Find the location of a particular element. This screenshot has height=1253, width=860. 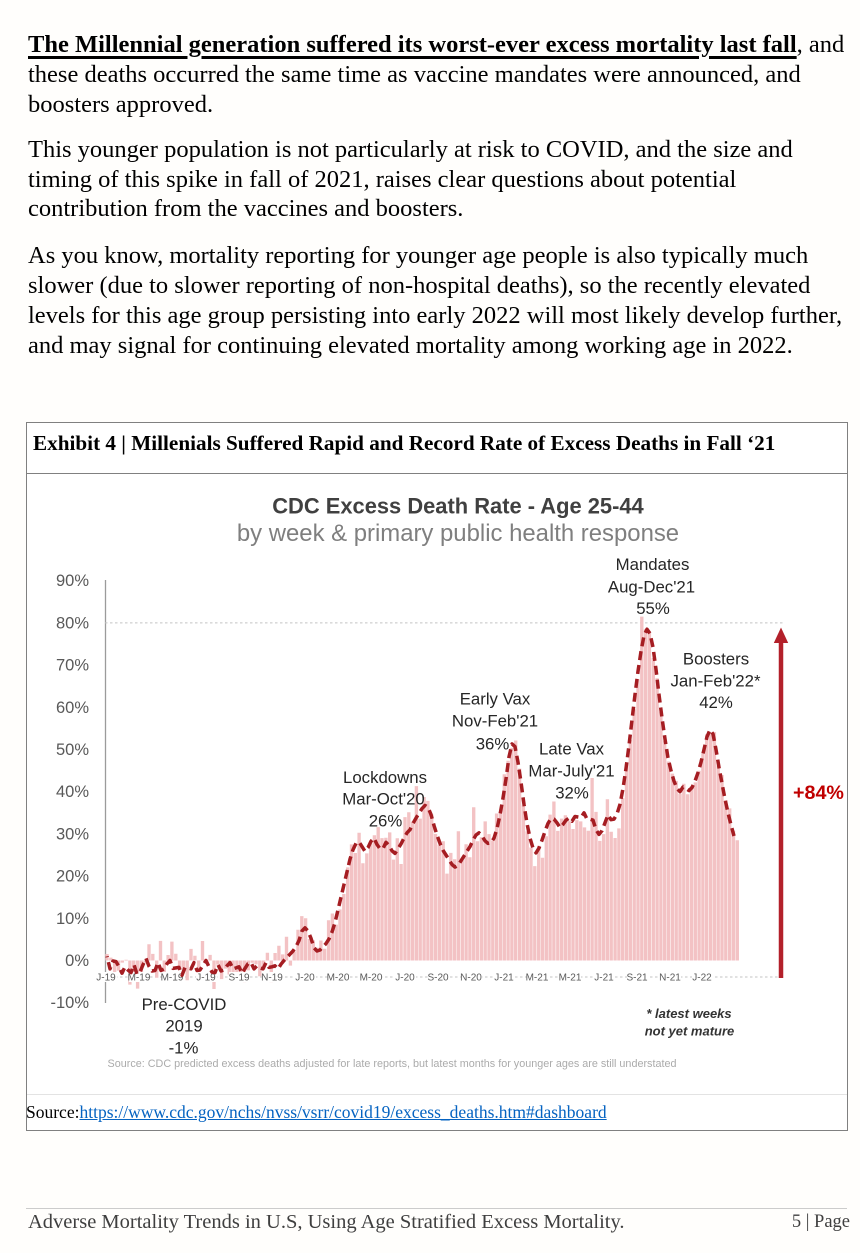

svg-text: Lockdowns is located at coordinates (385, 777).